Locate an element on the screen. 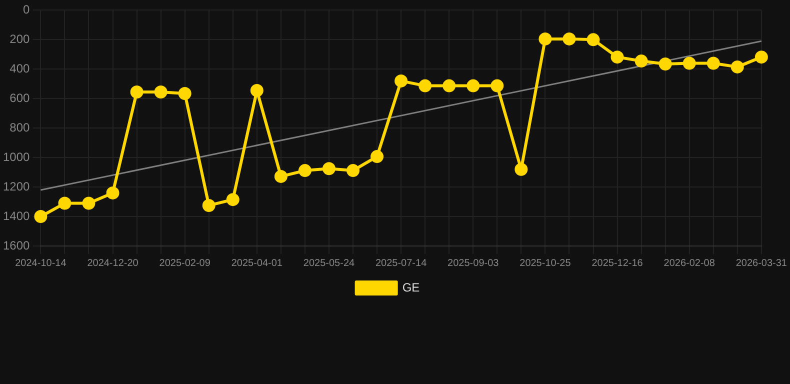 This screenshot has width=790, height=384. x-tick-label: 2025-10-25 is located at coordinates (546, 263).